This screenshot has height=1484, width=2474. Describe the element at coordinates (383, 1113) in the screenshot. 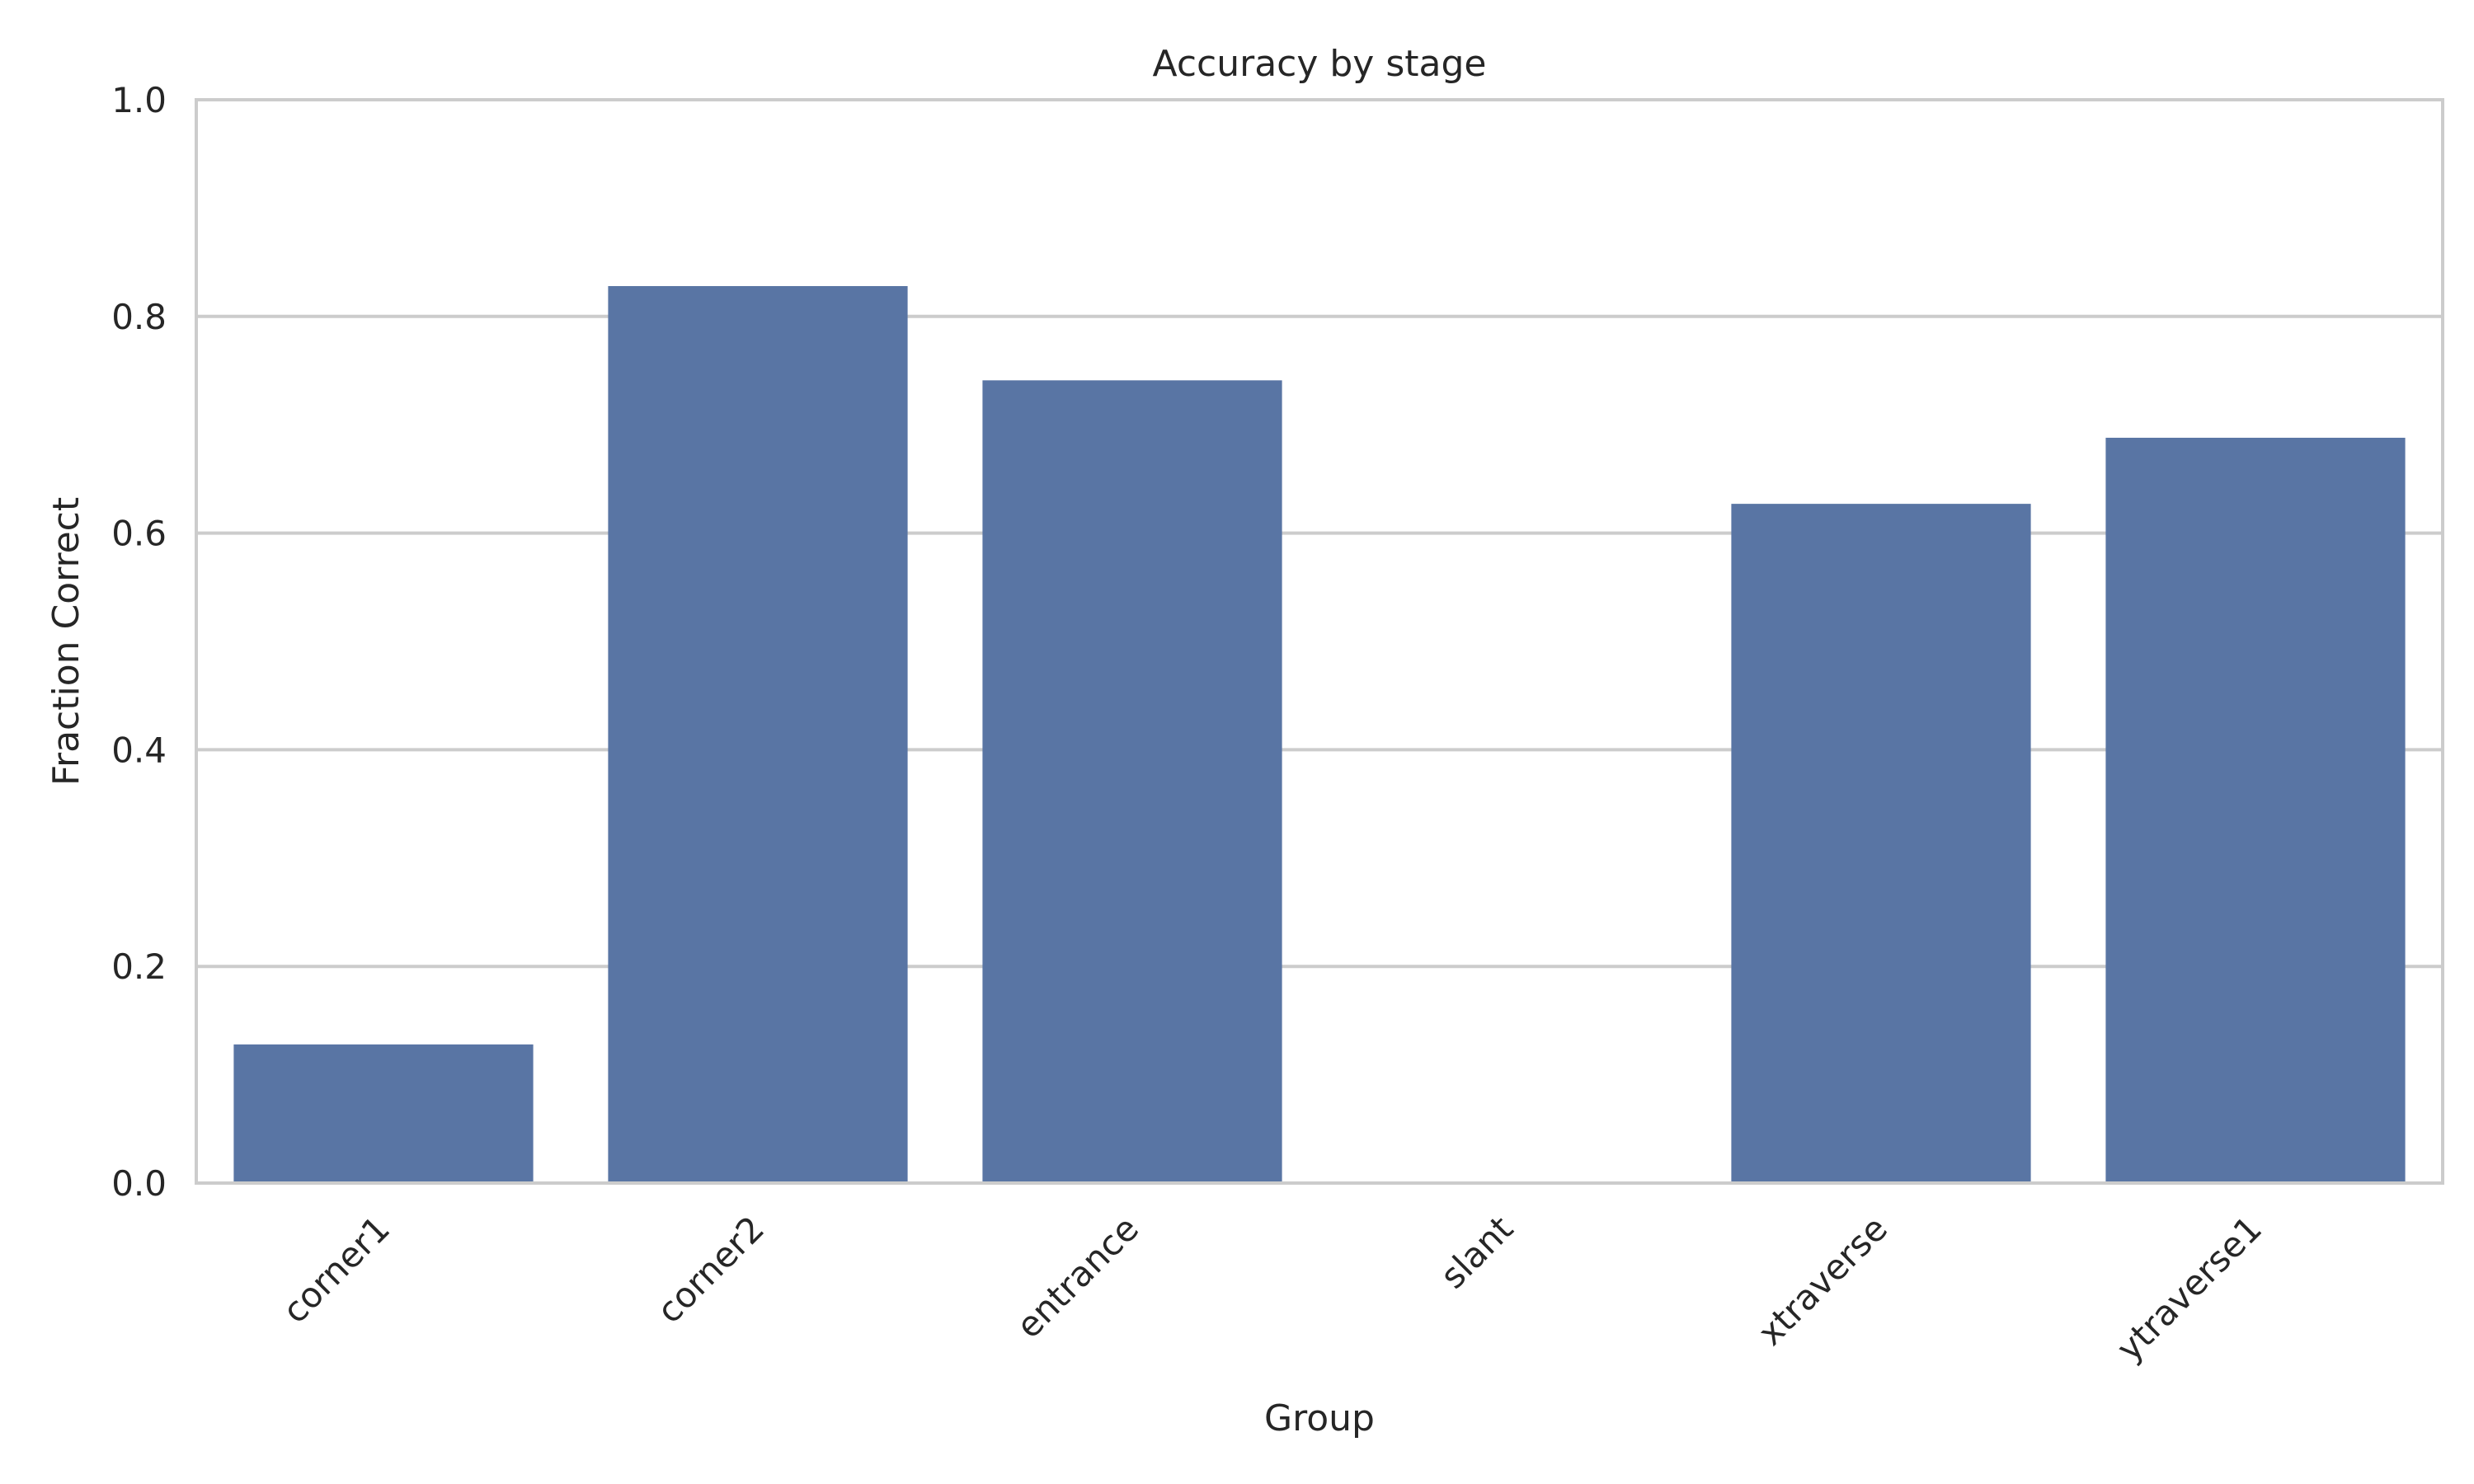

I see `bar-corner1` at that location.